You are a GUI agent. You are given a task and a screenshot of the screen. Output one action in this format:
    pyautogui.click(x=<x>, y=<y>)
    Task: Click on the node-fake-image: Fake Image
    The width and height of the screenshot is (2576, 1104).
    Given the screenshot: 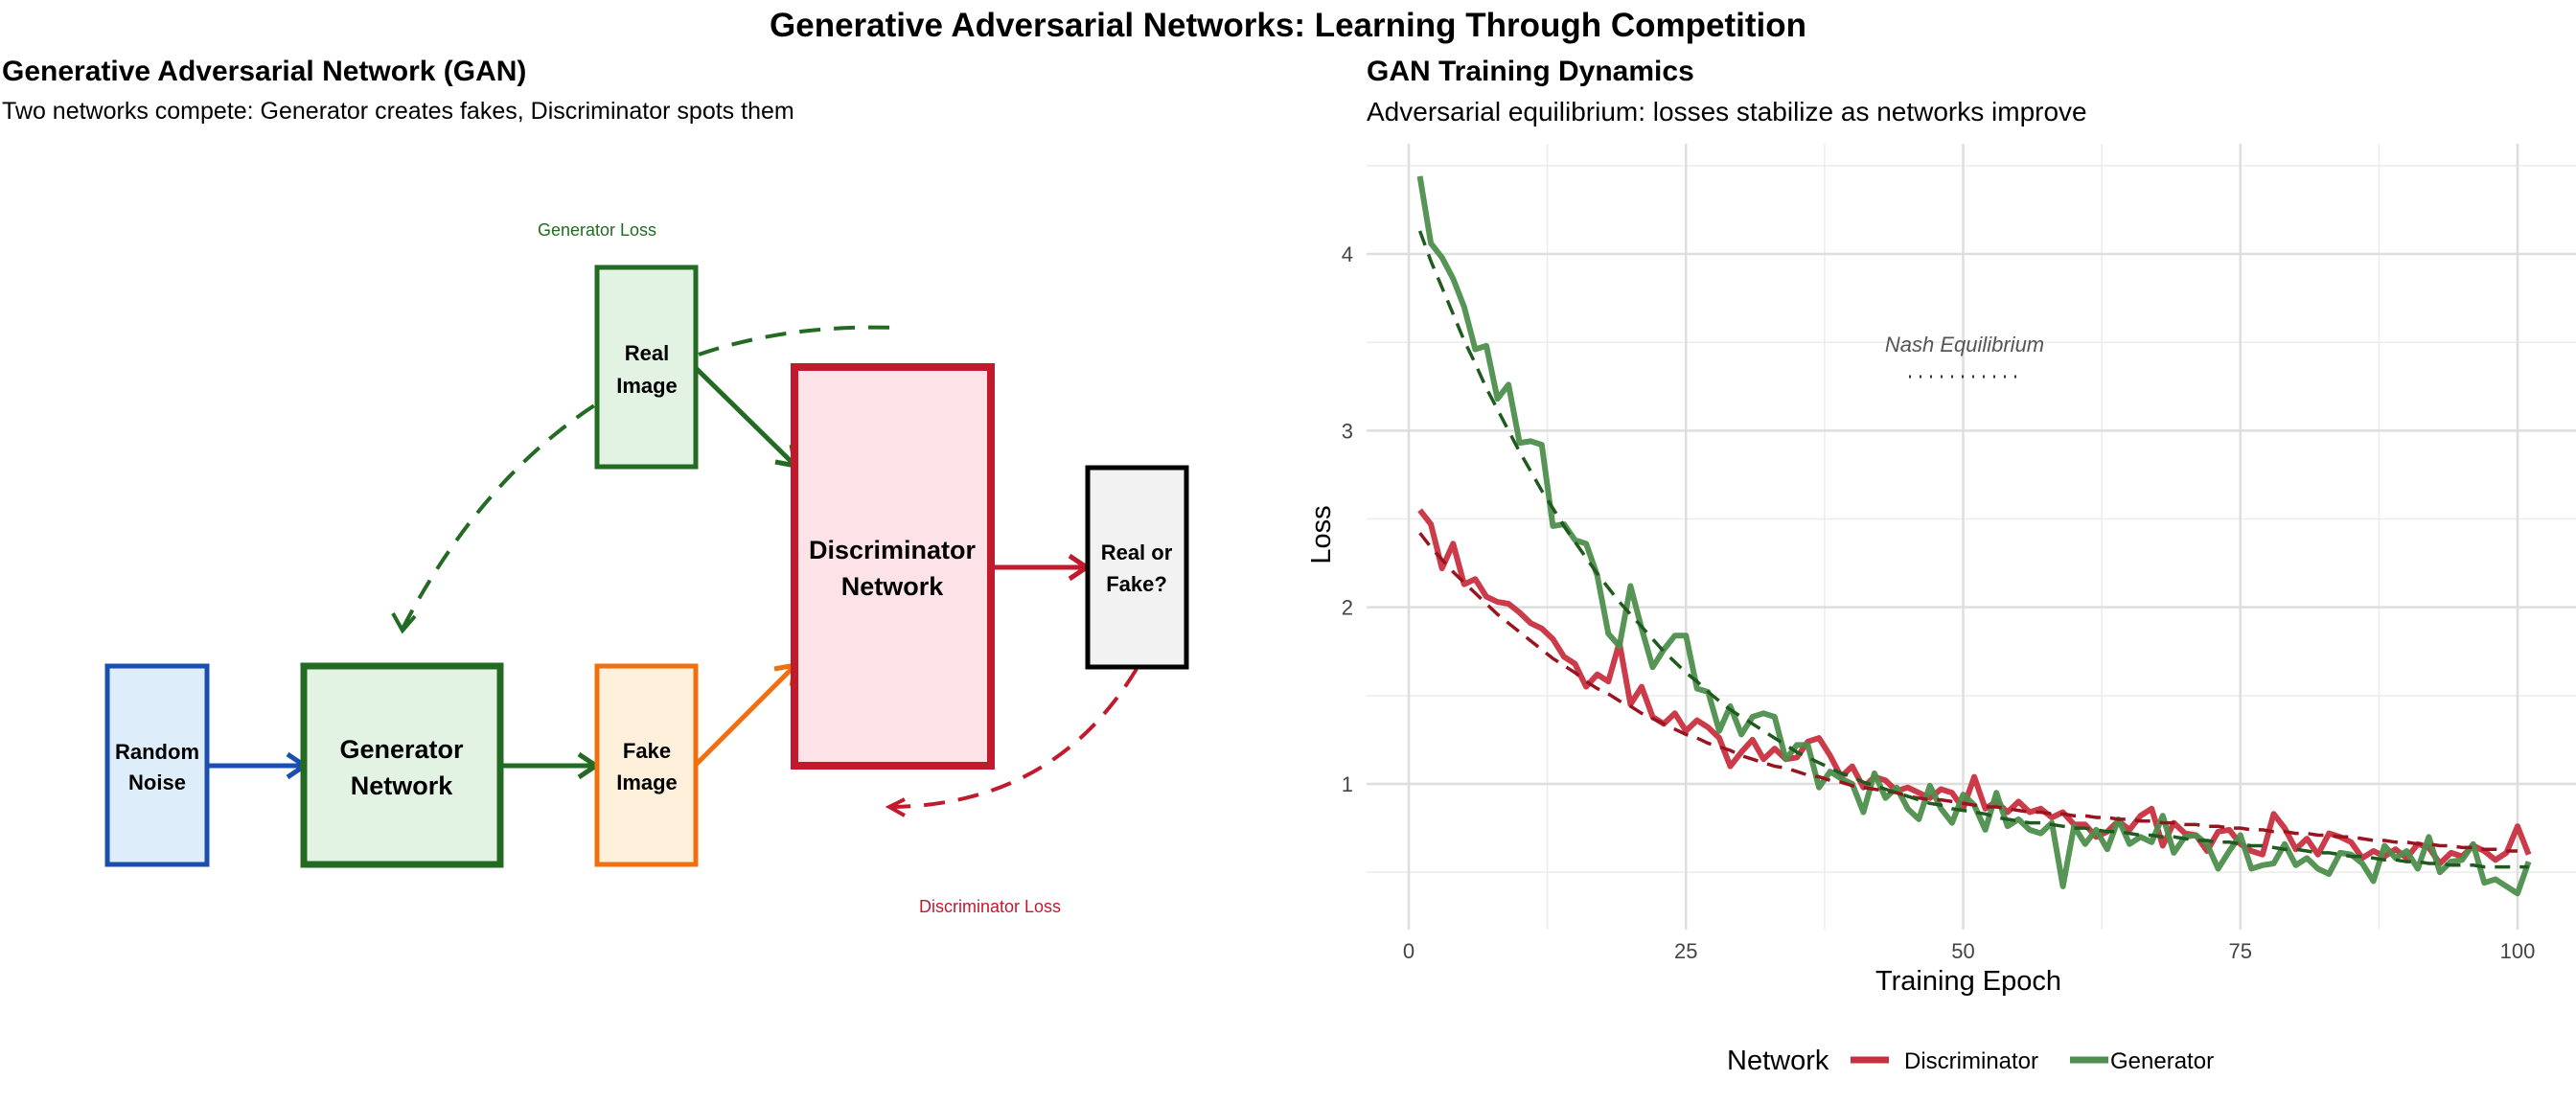 What is the action you would take?
    pyautogui.click(x=646, y=765)
    